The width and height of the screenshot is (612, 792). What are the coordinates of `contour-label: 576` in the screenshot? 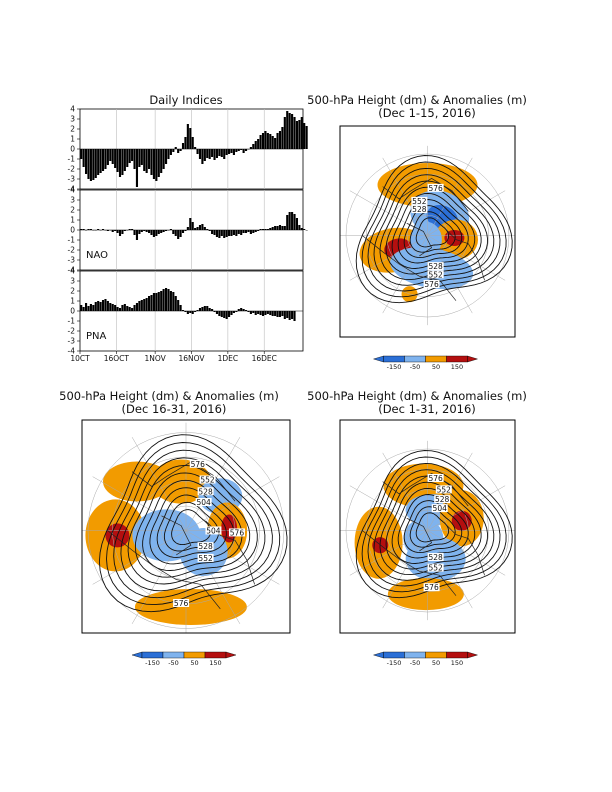 It's located at (435, 188).